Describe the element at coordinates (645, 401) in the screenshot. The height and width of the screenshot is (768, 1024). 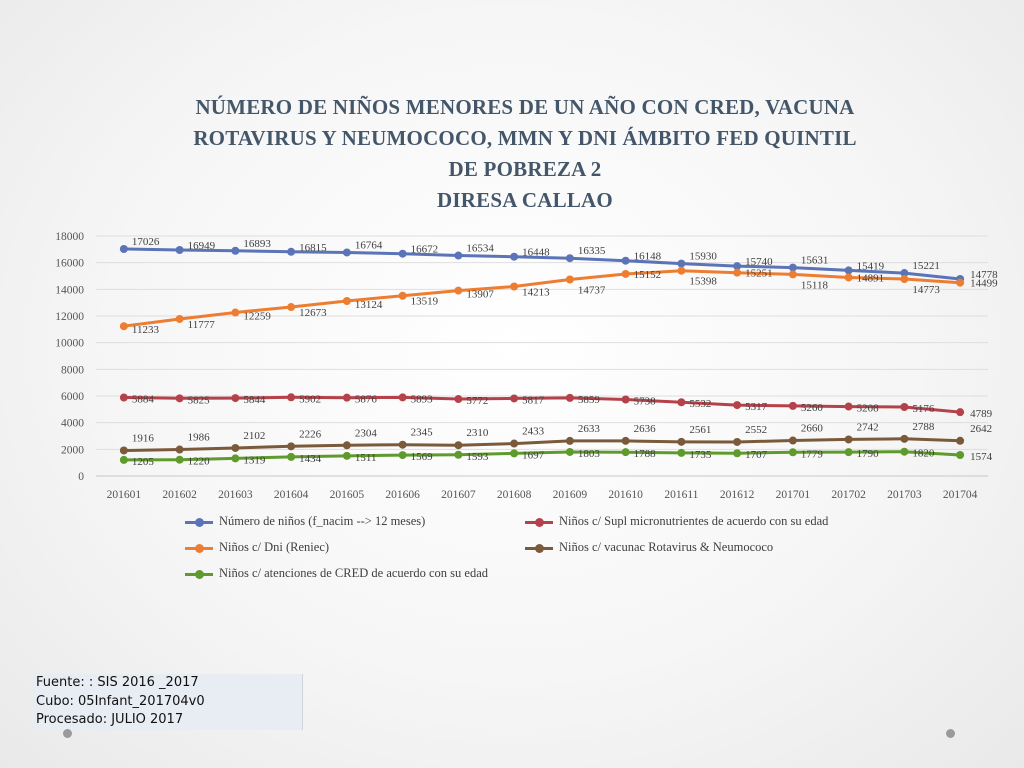
I see `data-label-micronutrientes-201610: 5738` at that location.